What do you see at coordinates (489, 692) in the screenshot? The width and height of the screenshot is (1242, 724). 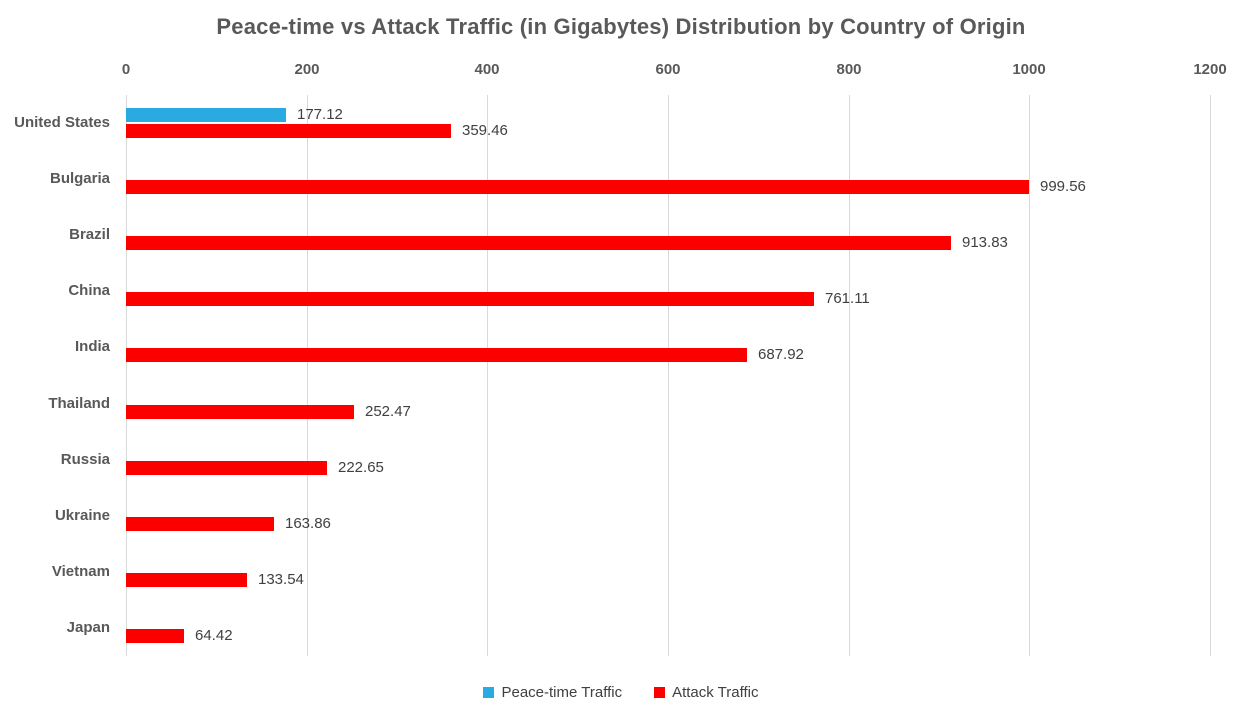 I see `peace-time-swatch-icon` at bounding box center [489, 692].